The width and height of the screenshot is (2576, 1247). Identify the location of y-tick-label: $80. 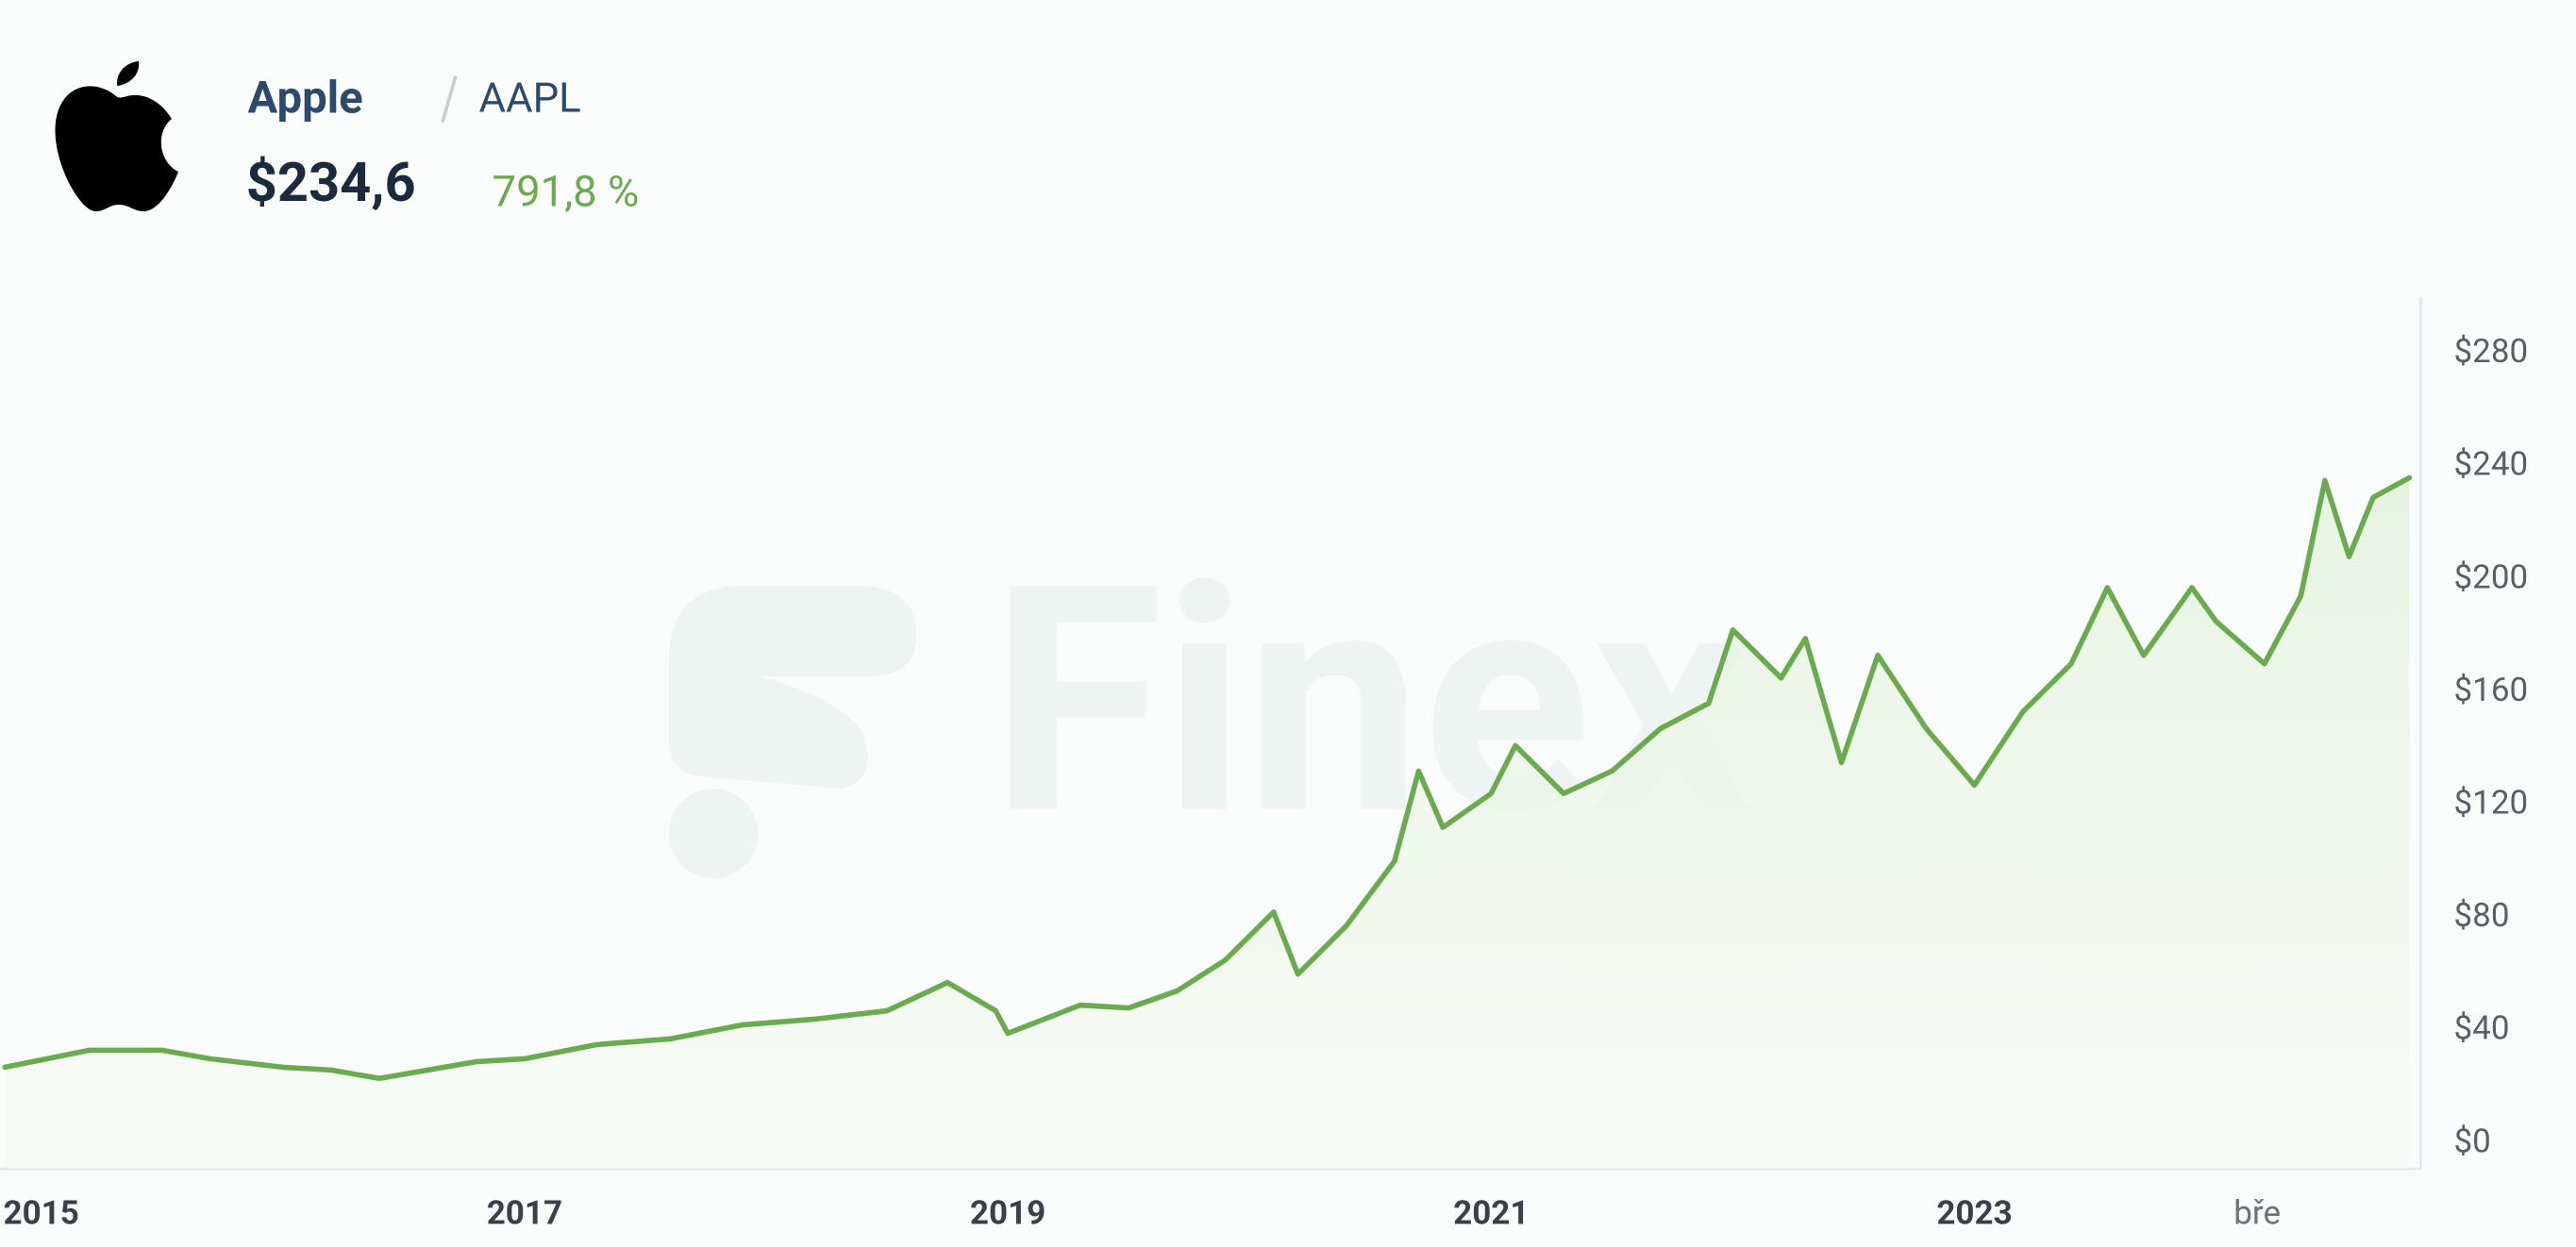
(2482, 915).